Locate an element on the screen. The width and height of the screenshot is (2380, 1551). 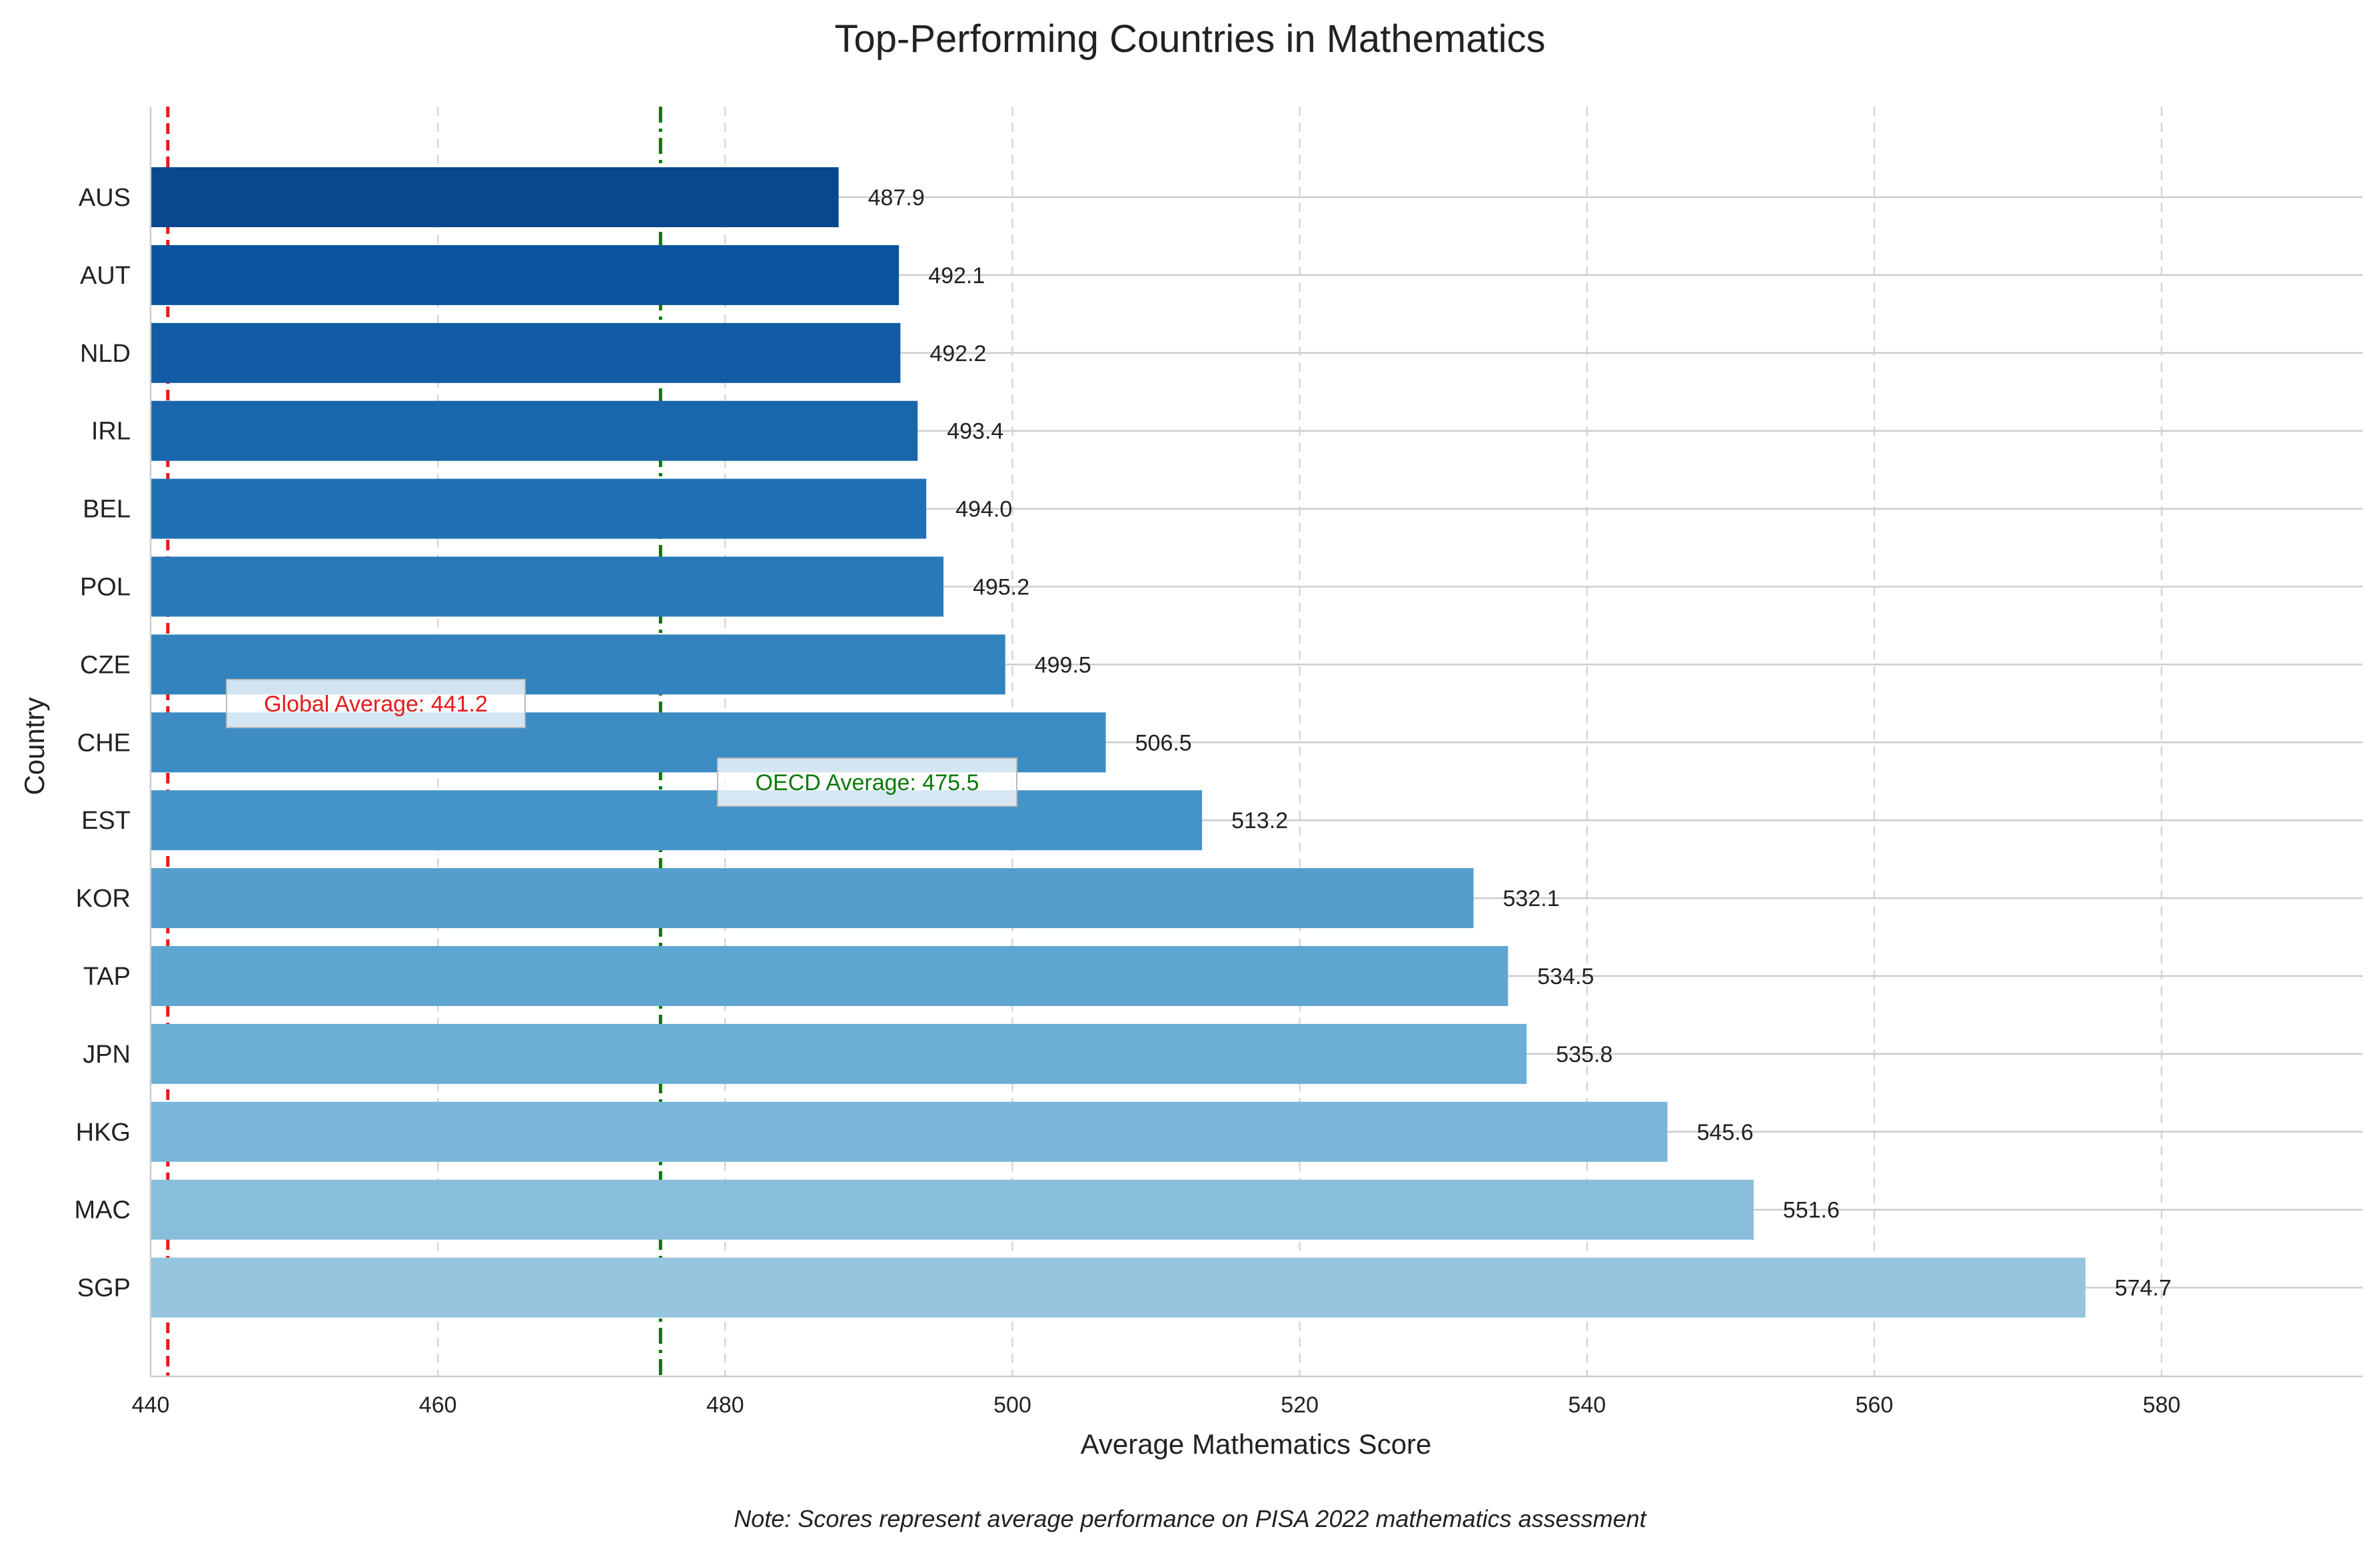
y-tick-label: SGP is located at coordinates (104, 1288).